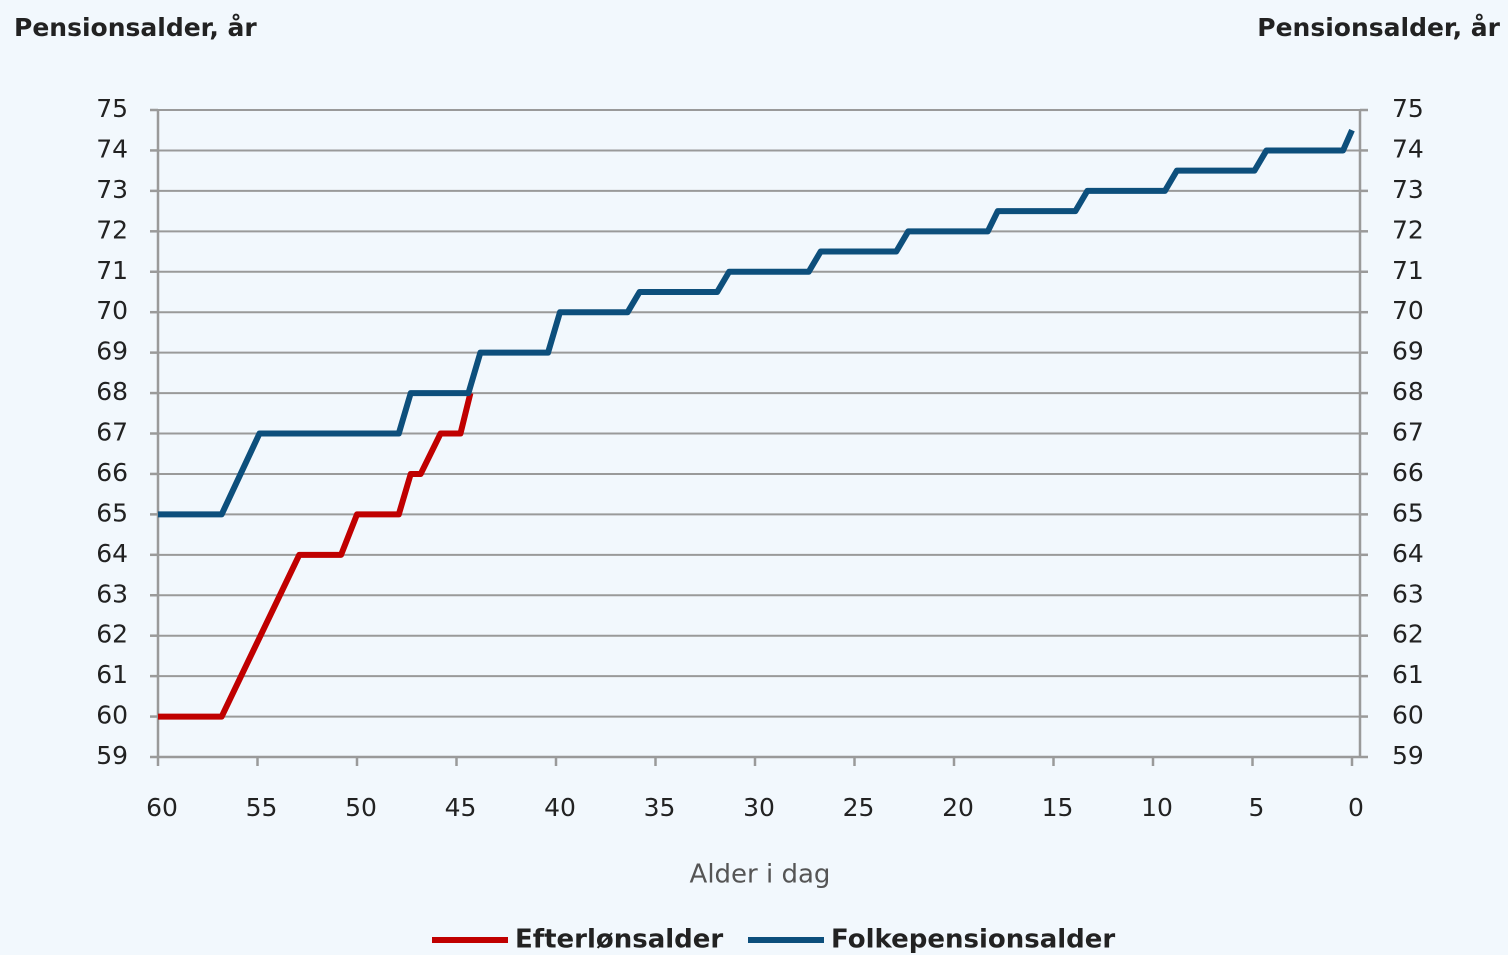 The width and height of the screenshot is (1508, 955). What do you see at coordinates (316, 556) in the screenshot?
I see `series-line` at bounding box center [316, 556].